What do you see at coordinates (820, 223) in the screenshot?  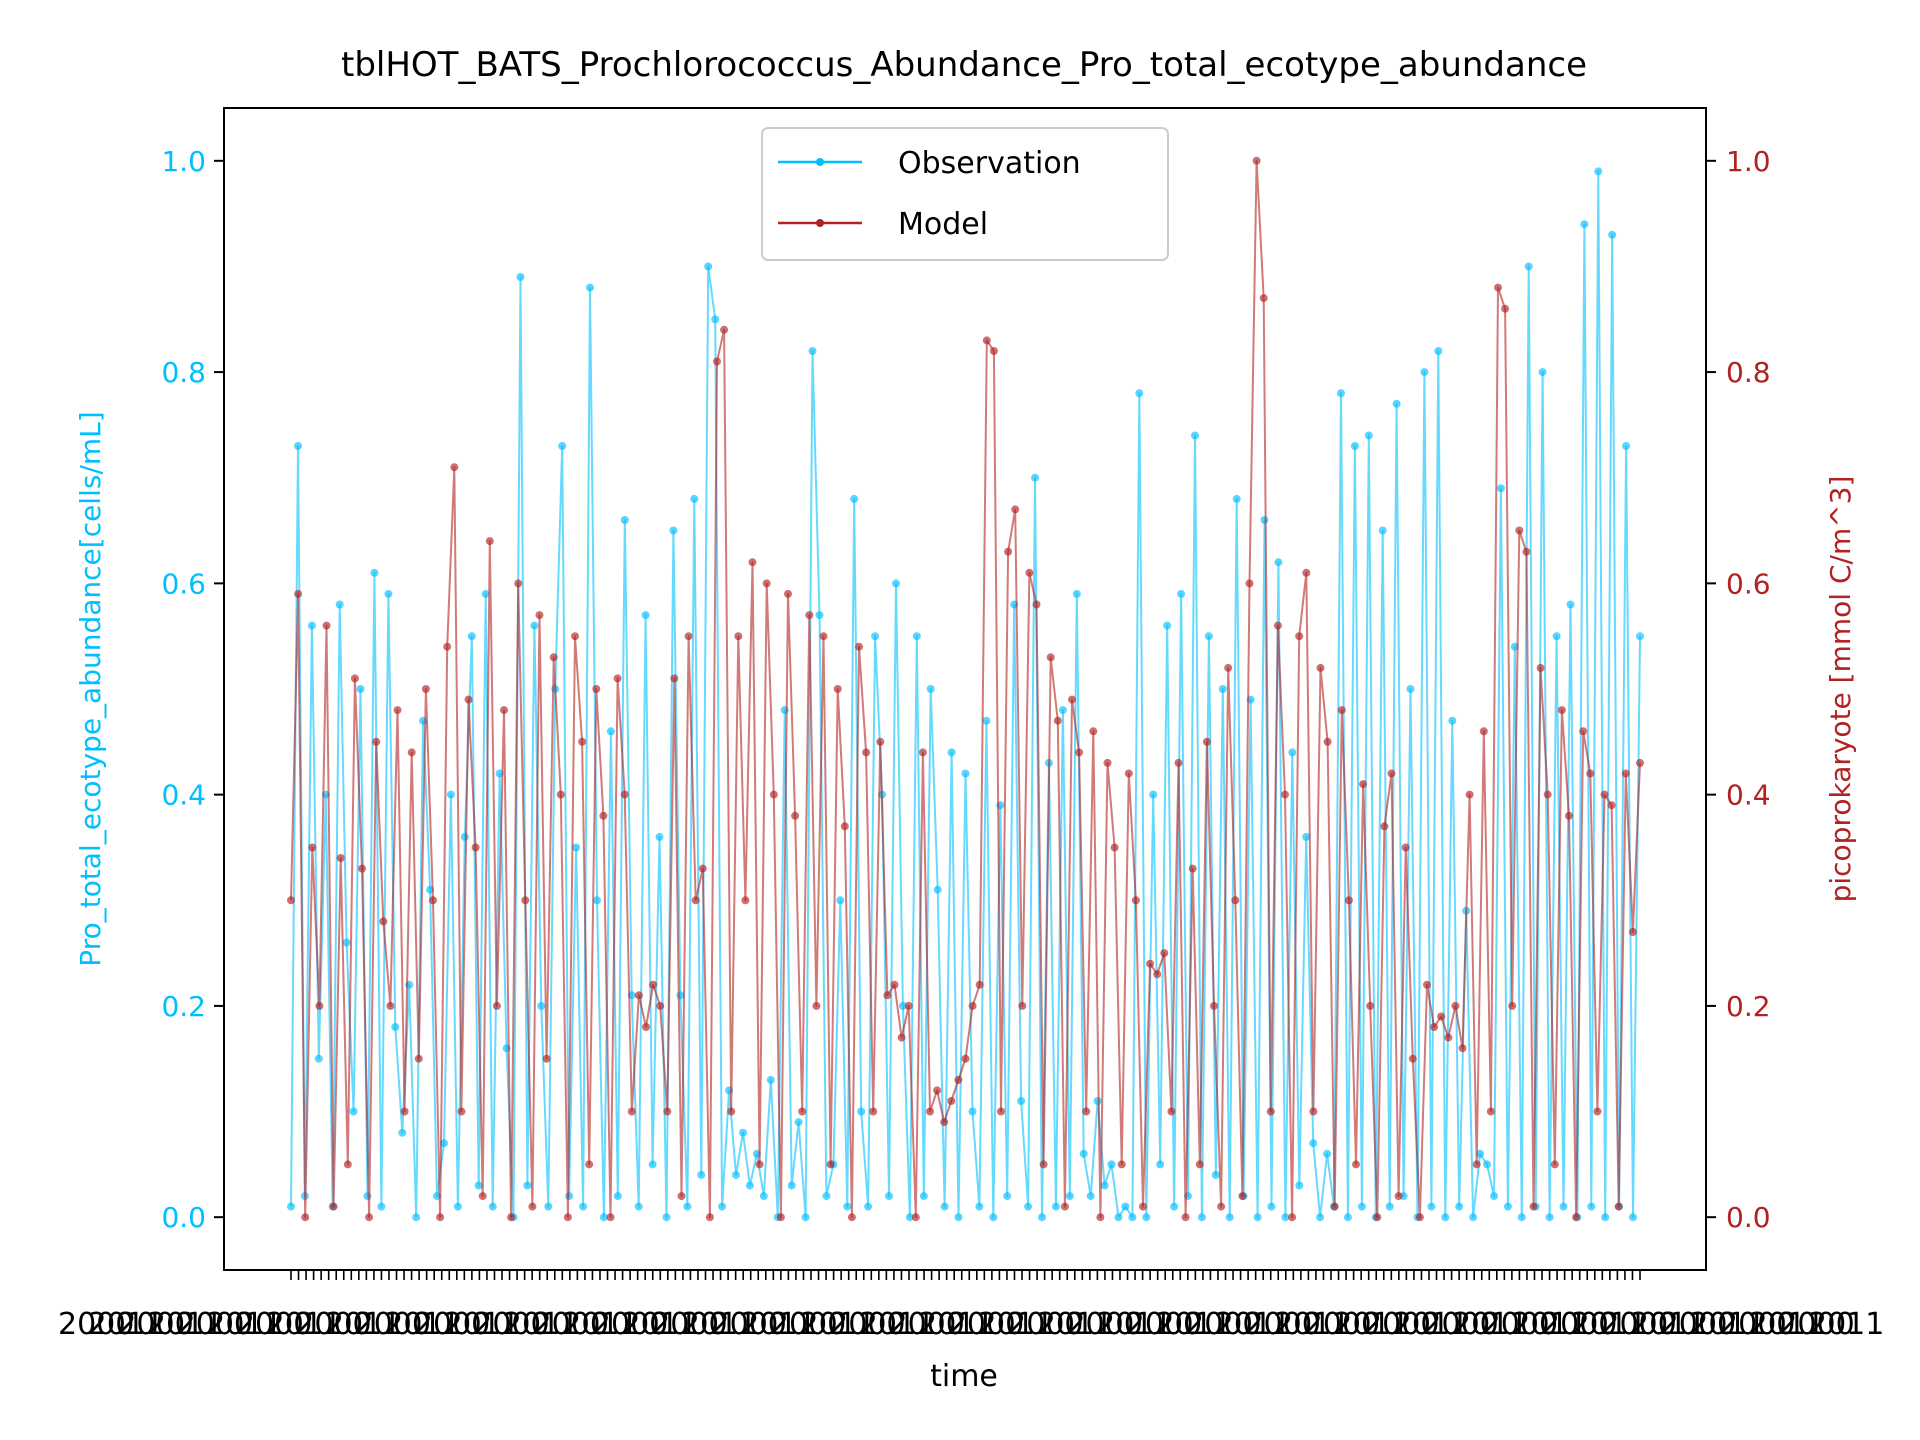 I see `legend-model-marker` at bounding box center [820, 223].